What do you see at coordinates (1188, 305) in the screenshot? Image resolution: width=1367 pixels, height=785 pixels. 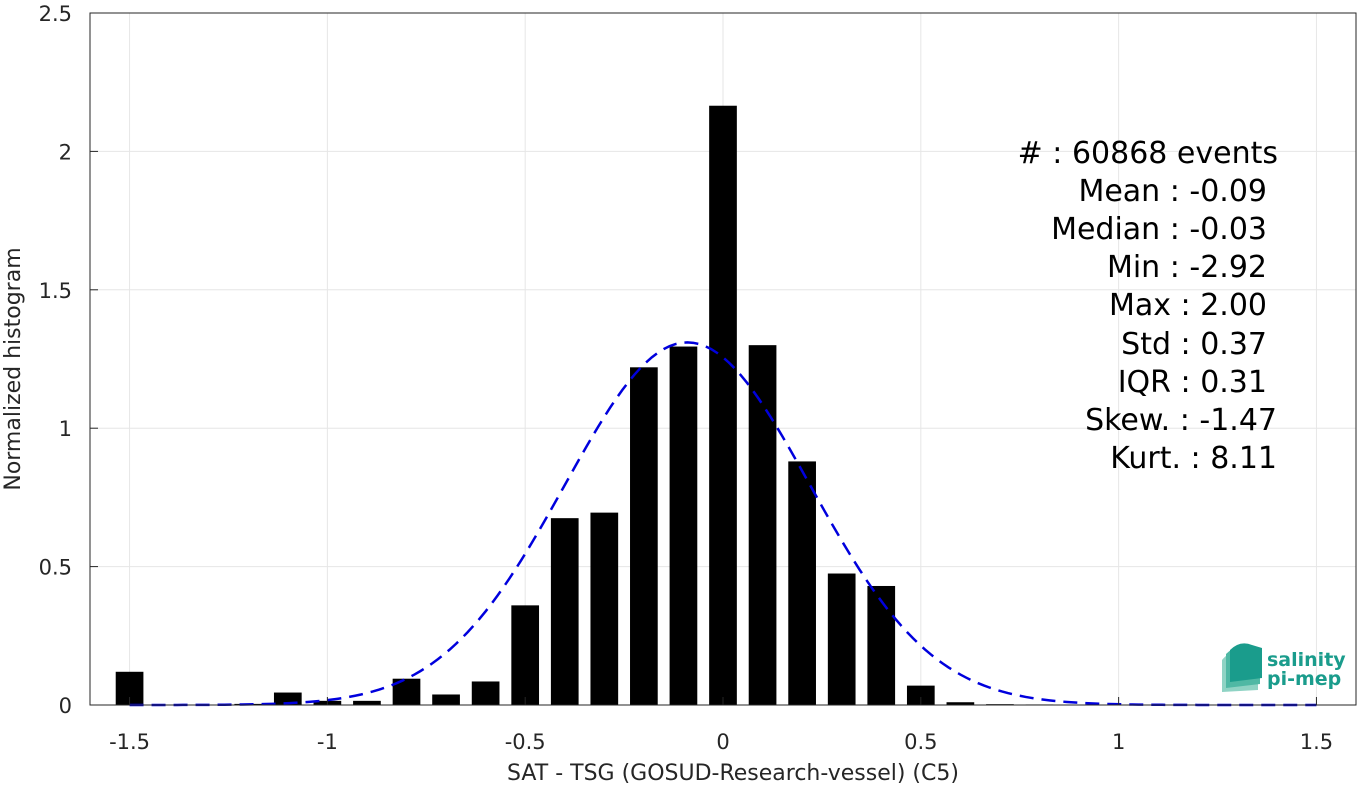 I see `stat-max: Max : 2.00` at bounding box center [1188, 305].